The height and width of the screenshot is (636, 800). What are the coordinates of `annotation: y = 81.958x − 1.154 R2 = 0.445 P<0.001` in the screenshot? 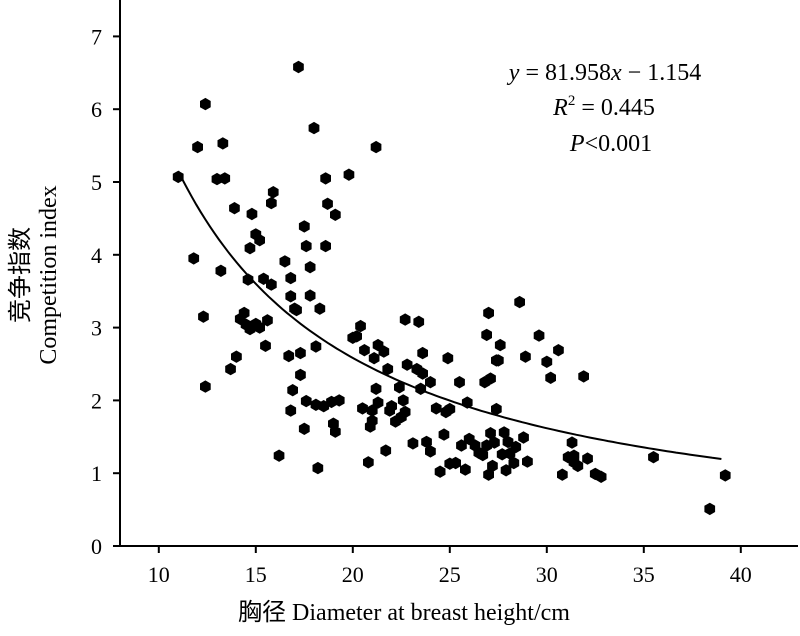 It's located at (604, 108).